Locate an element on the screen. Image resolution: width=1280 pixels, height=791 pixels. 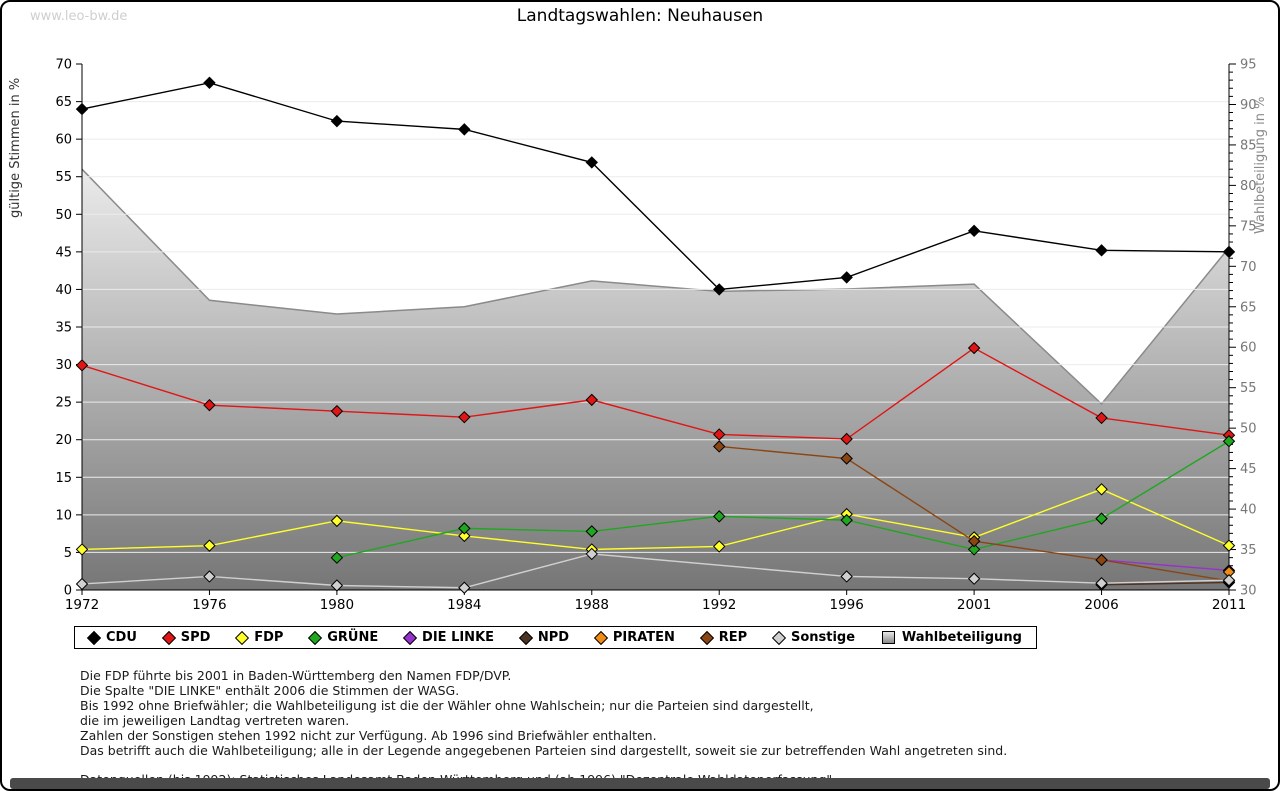
x-axis-tick-label: 1984 is located at coordinates (464, 605).